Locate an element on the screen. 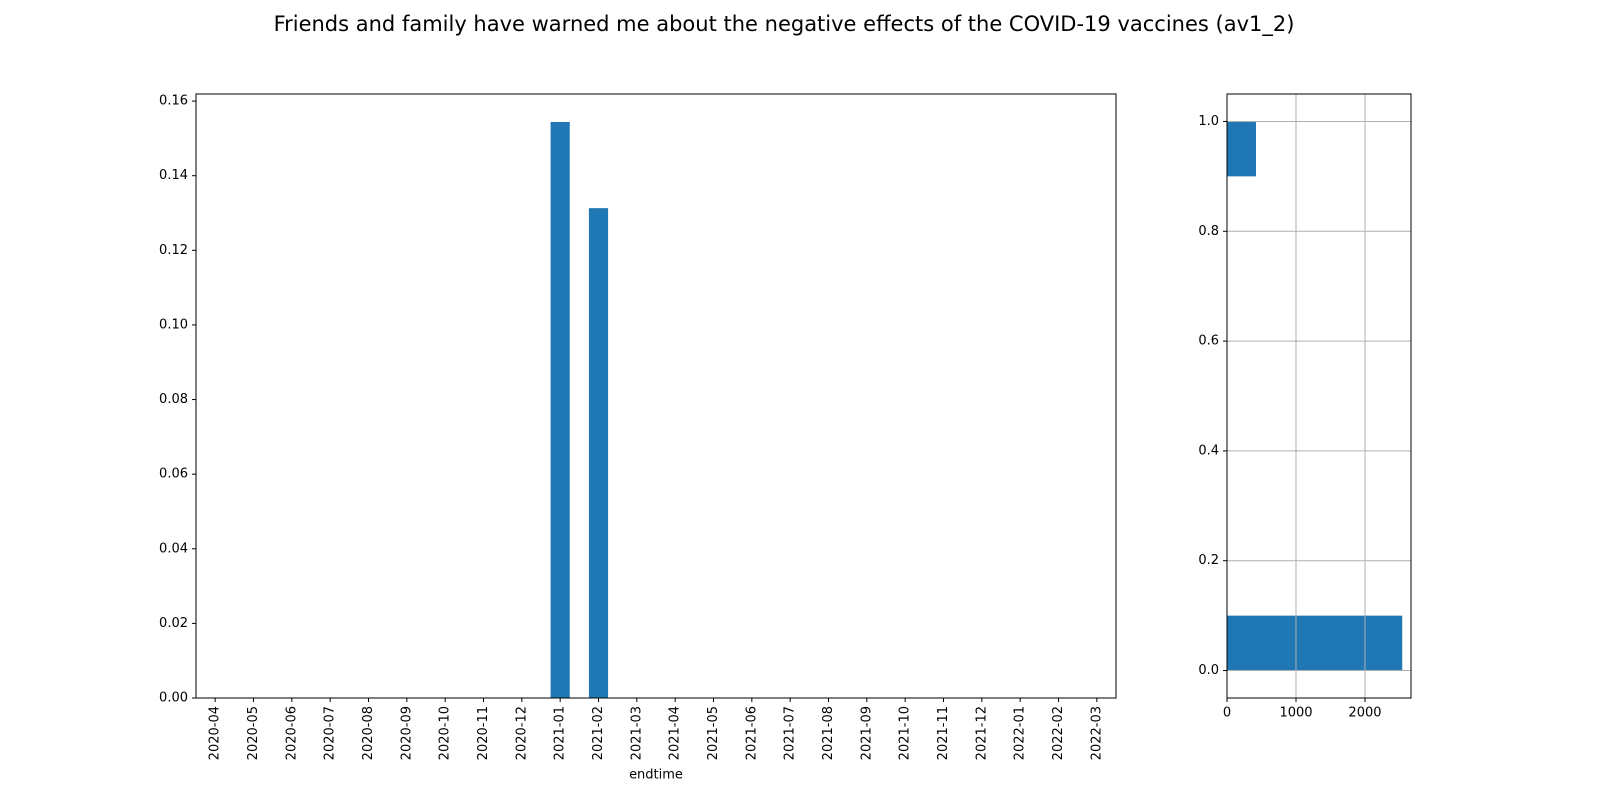 The height and width of the screenshot is (800, 1600). x-tick-label: 2020-12 is located at coordinates (521, 733).